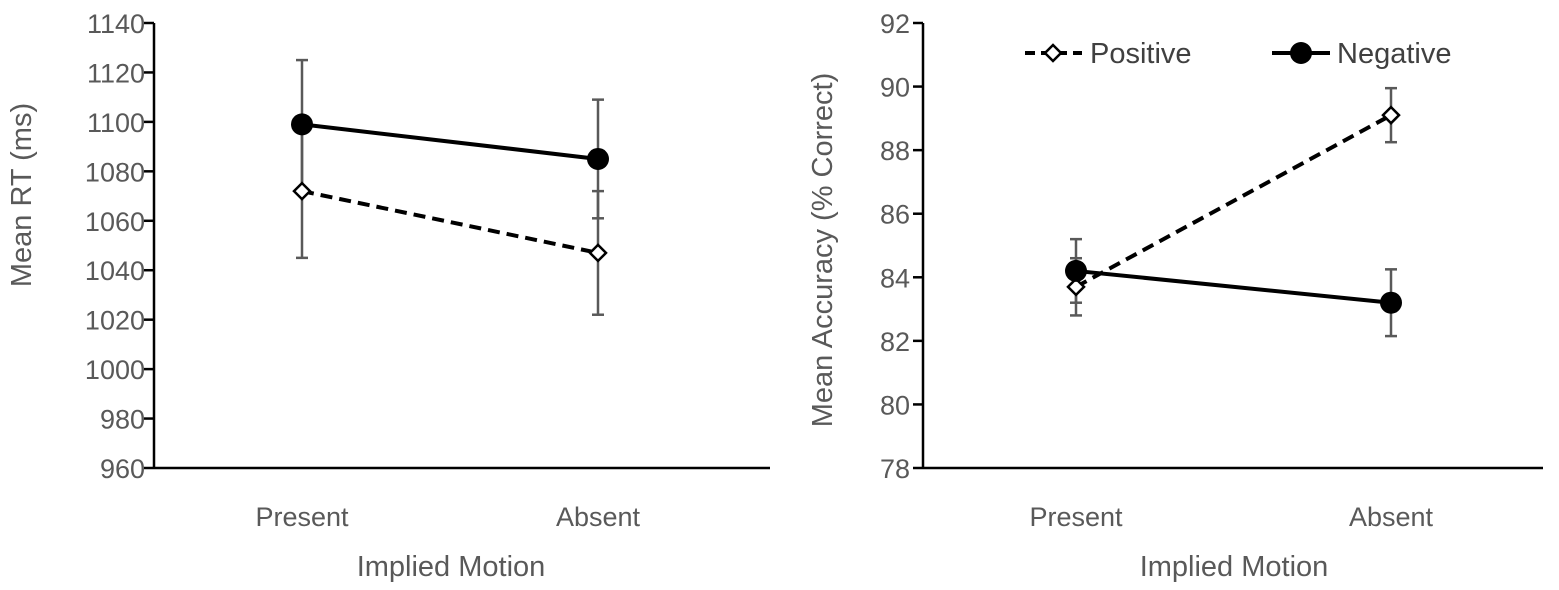  What do you see at coordinates (895, 405) in the screenshot?
I see `accuracy-y-tick-label: 80` at bounding box center [895, 405].